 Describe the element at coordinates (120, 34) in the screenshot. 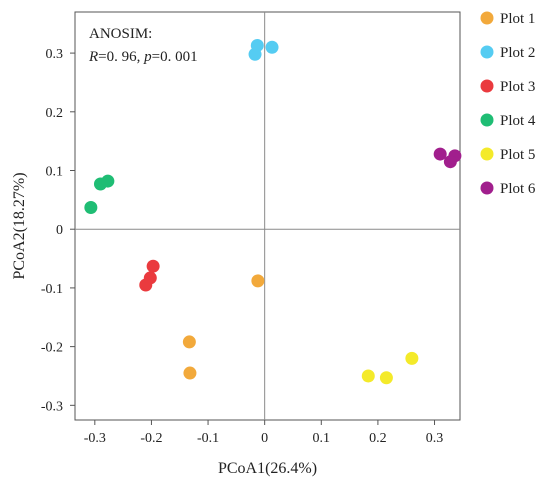

I see `anosim-title: ANOSIM:` at that location.